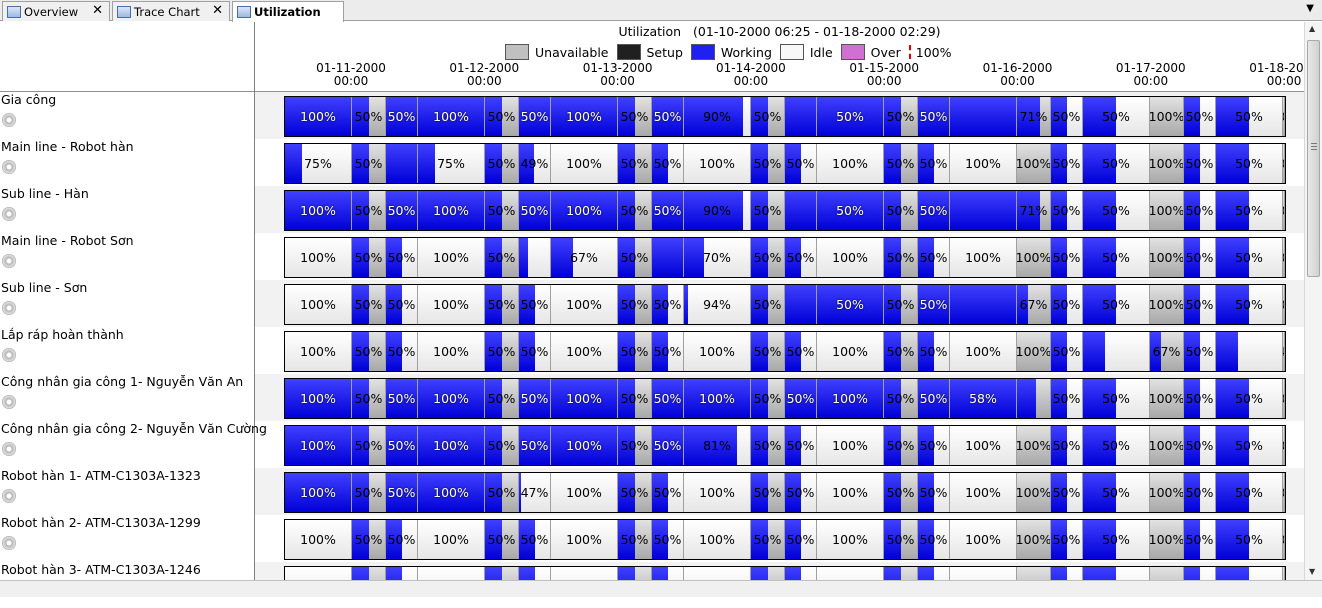 The image size is (1322, 608). Describe the element at coordinates (661, 588) in the screenshot. I see `horizontal-scrollbar` at that location.